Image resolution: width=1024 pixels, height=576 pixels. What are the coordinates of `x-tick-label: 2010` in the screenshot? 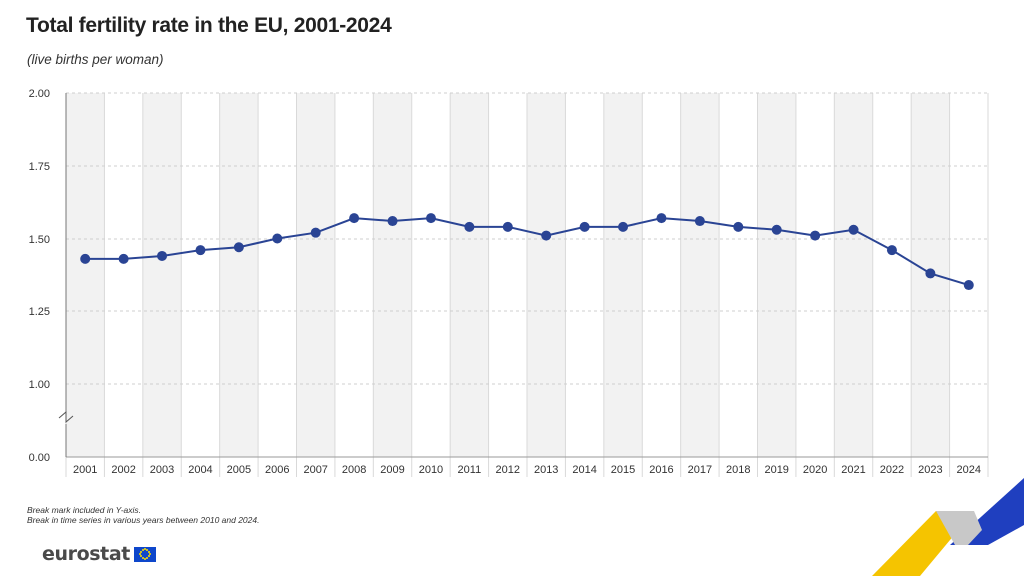 It's located at (431, 470).